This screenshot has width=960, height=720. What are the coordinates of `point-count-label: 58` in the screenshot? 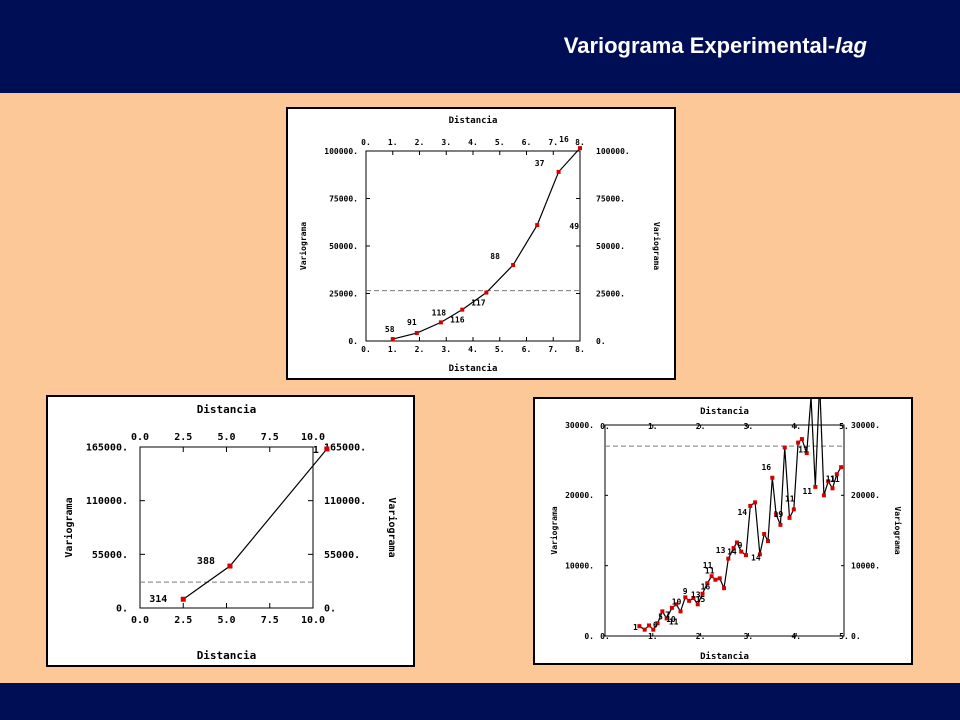 It's located at (390, 329).